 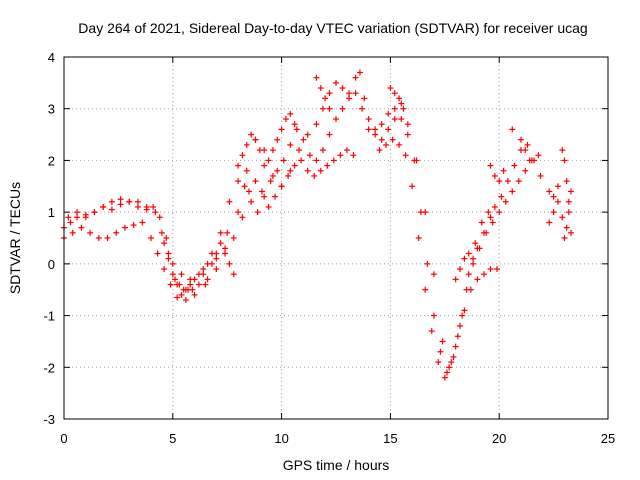 What do you see at coordinates (49, 316) in the screenshot?
I see `y-tick-label: -1` at bounding box center [49, 316].